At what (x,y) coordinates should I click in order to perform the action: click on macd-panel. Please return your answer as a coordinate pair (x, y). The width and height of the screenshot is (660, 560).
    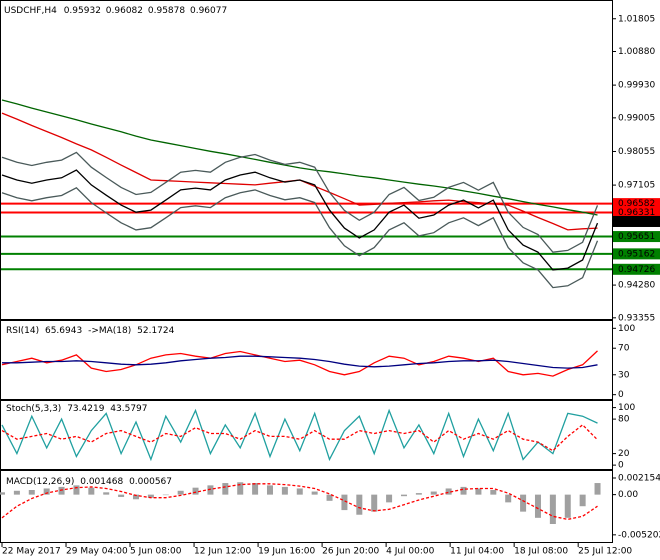
    Looking at the image, I should click on (306, 506).